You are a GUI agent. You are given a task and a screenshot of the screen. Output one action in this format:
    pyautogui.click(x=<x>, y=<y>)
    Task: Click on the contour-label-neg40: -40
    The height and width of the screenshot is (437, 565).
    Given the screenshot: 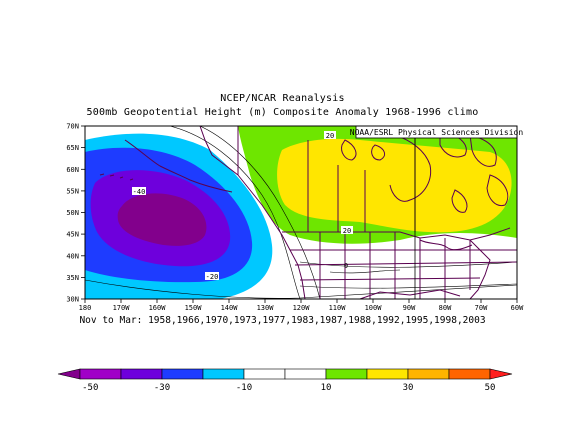 What is the action you would take?
    pyautogui.click(x=139, y=192)
    